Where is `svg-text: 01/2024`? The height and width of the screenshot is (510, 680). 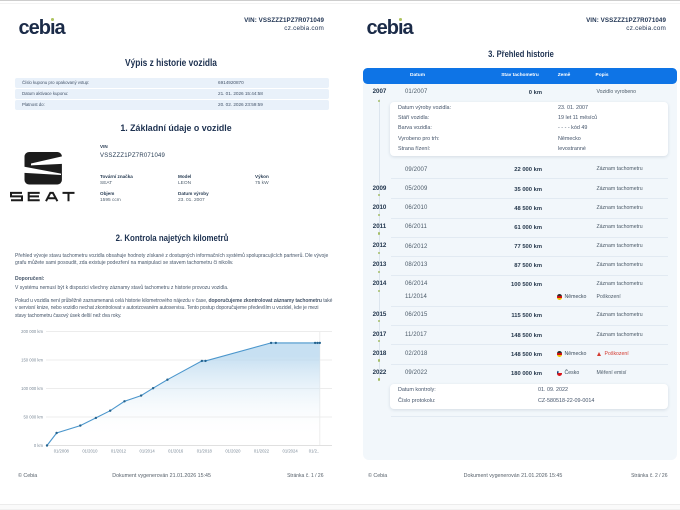
svg-text: 01/2024 is located at coordinates (291, 451).